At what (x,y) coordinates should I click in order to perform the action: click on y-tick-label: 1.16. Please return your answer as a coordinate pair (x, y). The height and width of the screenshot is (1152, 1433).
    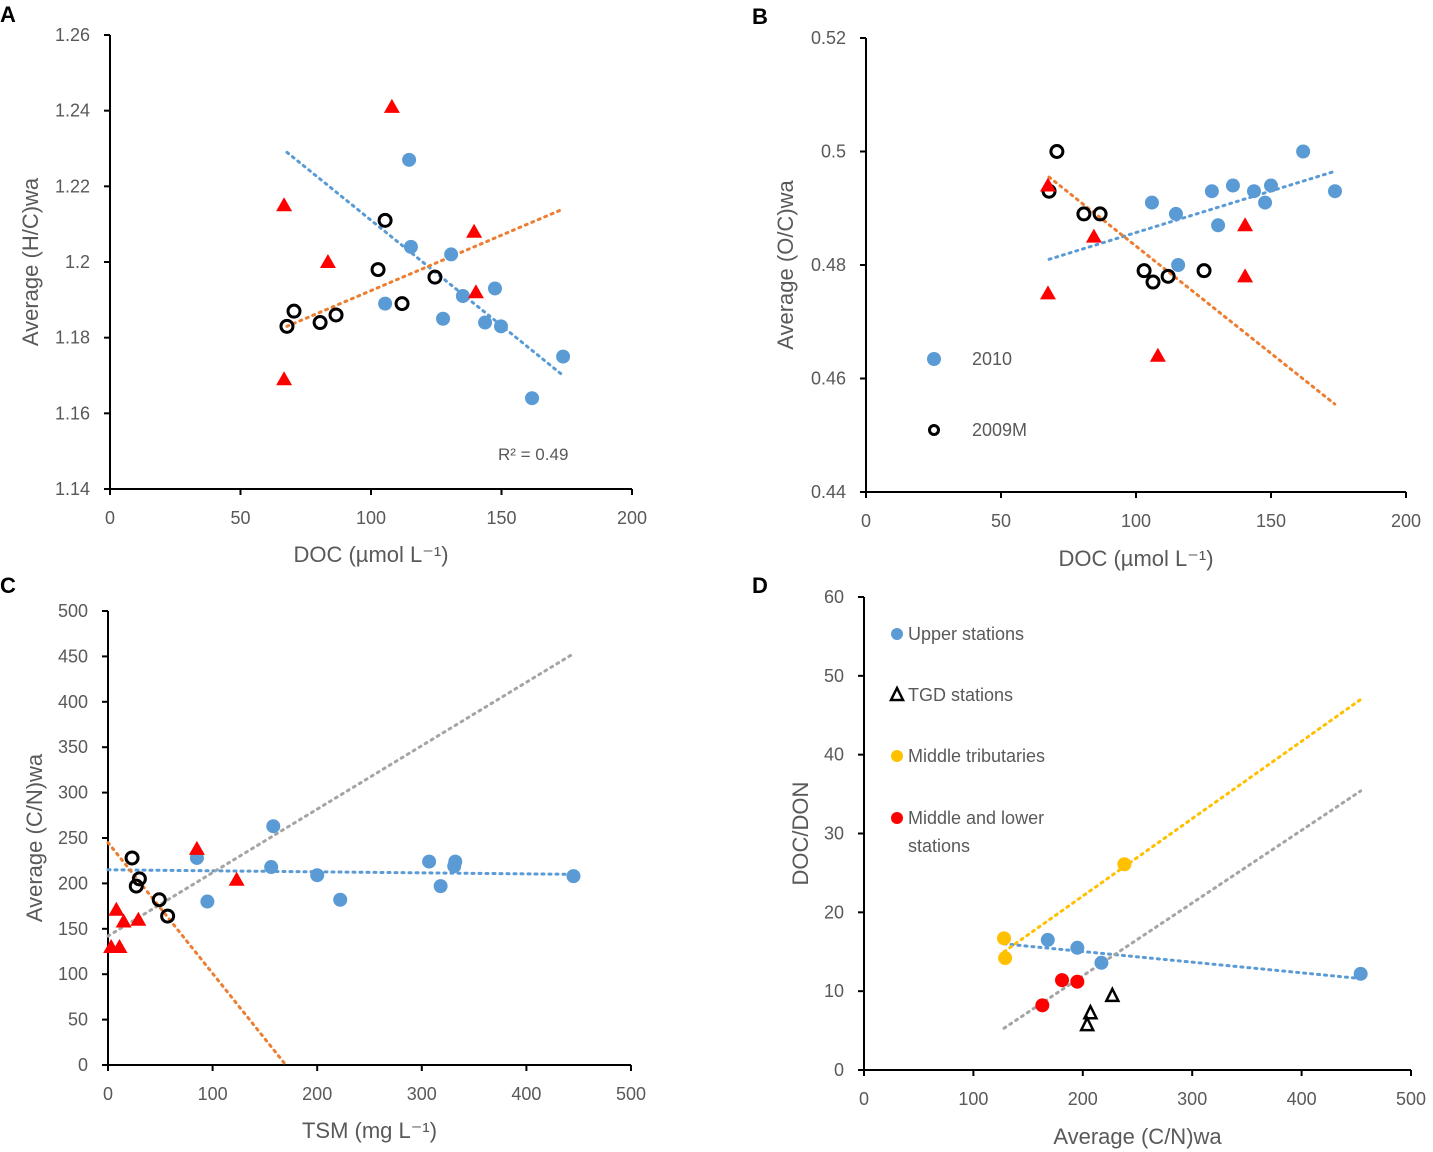
    Looking at the image, I should click on (72, 413).